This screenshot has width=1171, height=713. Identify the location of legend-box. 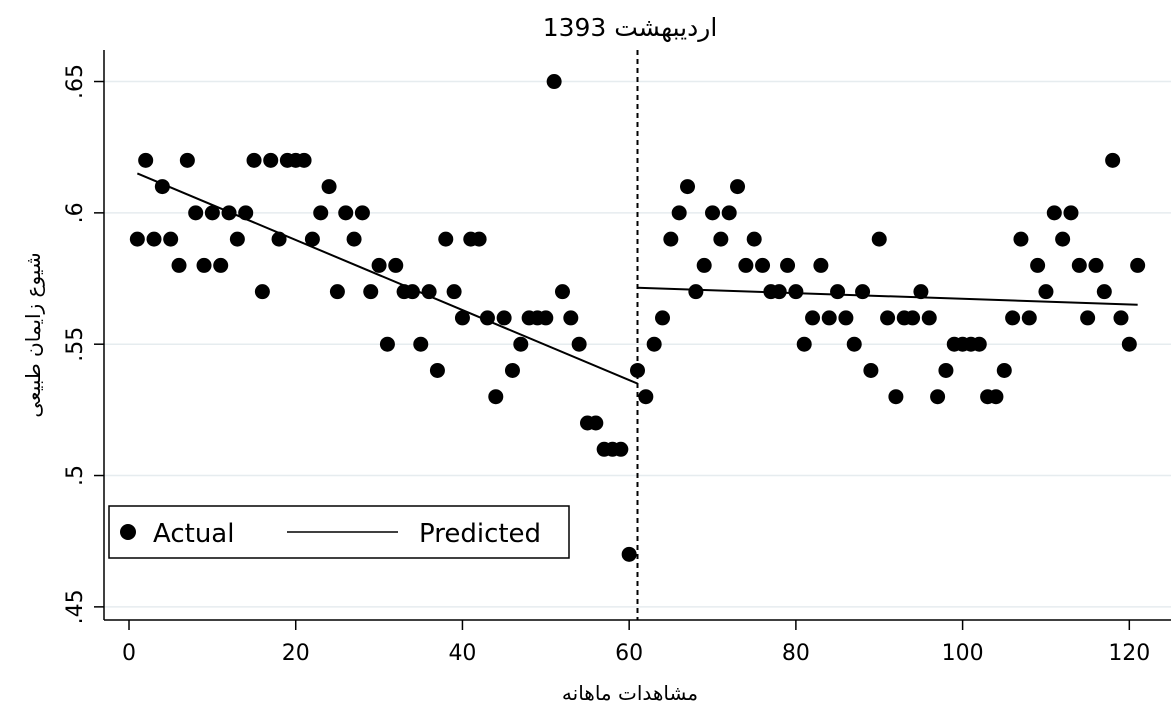
(339, 532).